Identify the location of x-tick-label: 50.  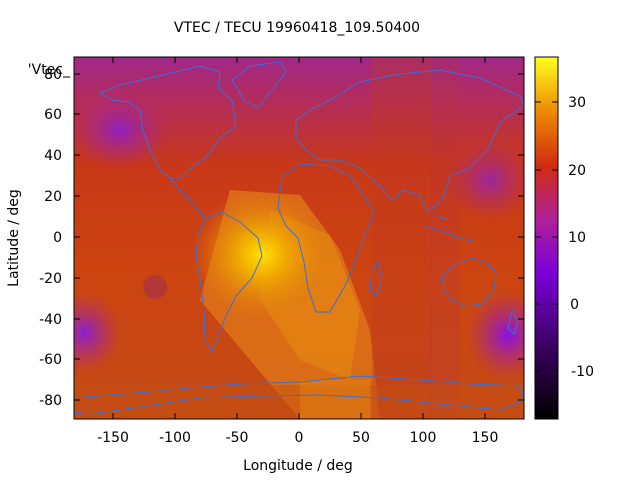
(361, 438).